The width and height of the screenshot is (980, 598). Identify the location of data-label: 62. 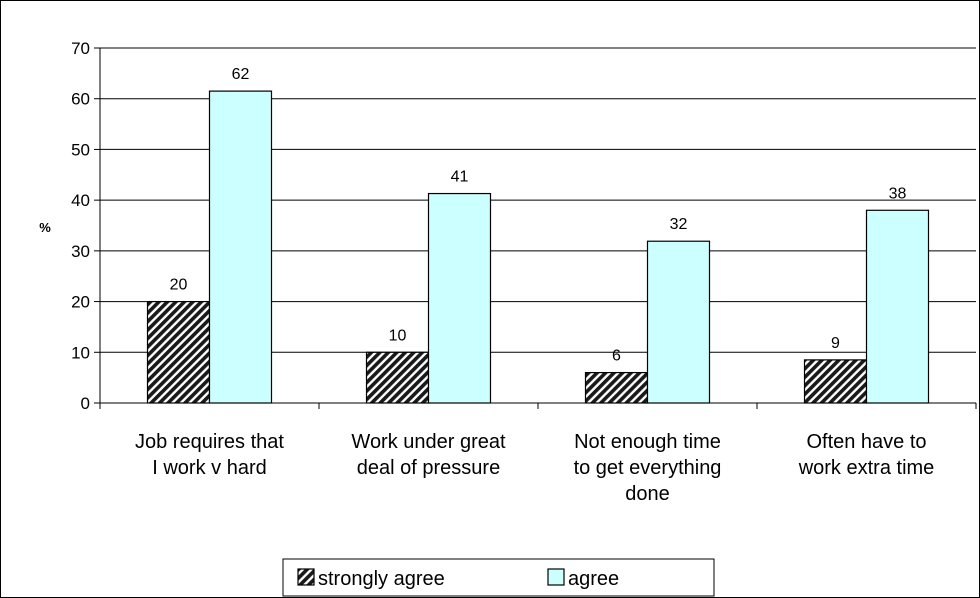
(241, 74).